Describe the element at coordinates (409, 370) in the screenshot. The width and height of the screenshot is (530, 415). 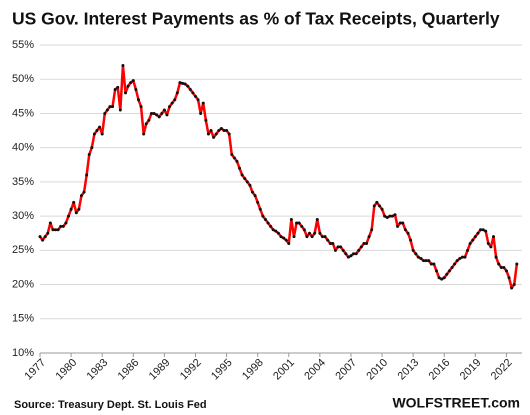
I see `x-tick-label: 2013` at that location.